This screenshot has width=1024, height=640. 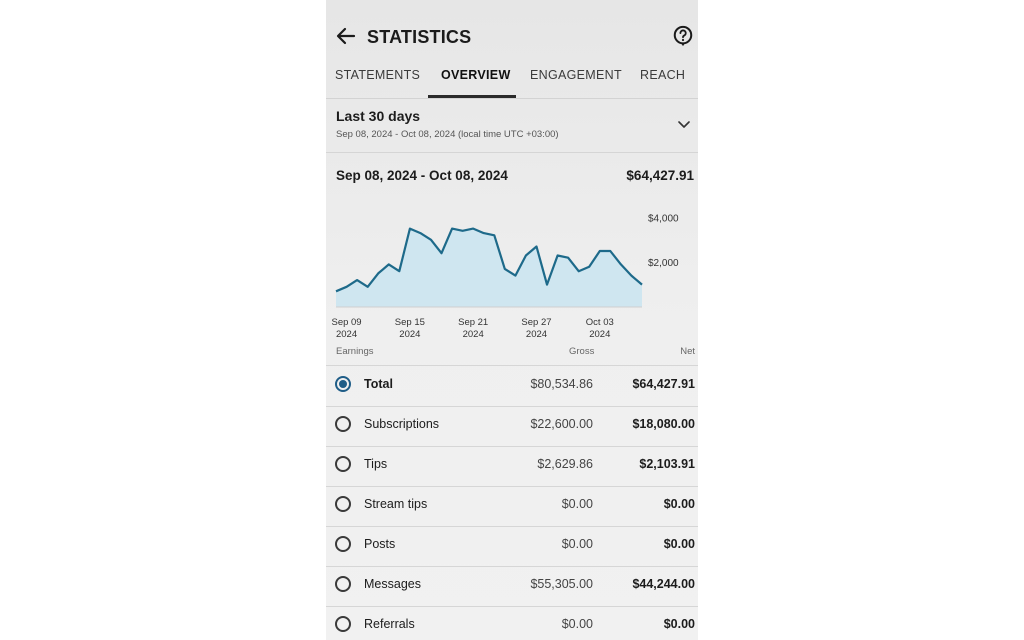 What do you see at coordinates (346, 322) in the screenshot?
I see `x-tick-label: Sep 09` at bounding box center [346, 322].